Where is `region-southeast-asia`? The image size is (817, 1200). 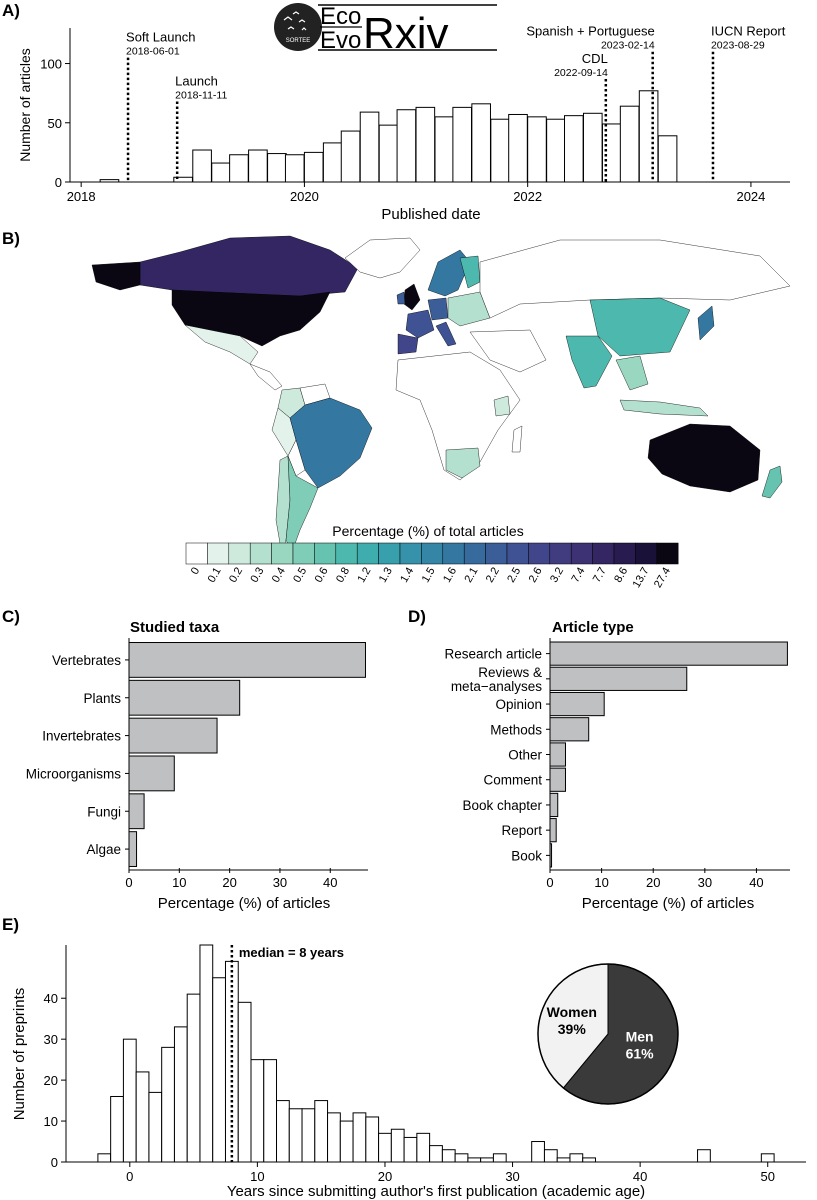 region-southeast-asia is located at coordinates (632, 373).